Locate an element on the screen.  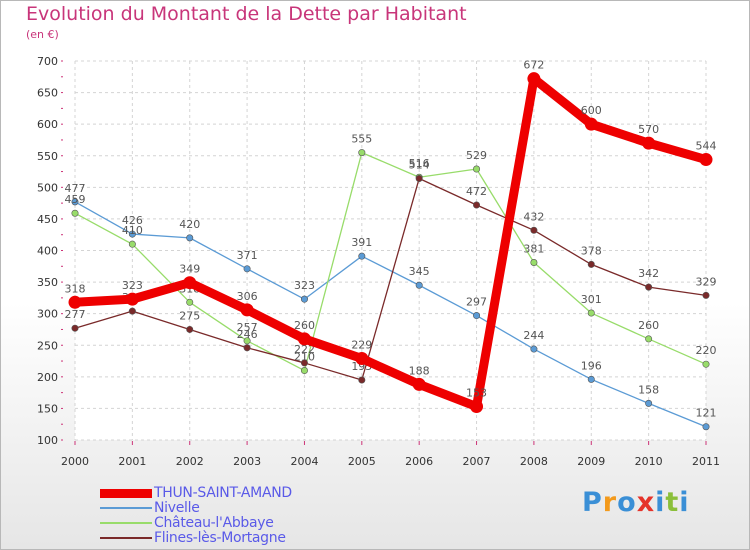
data-label: 342 is located at coordinates (648, 273).